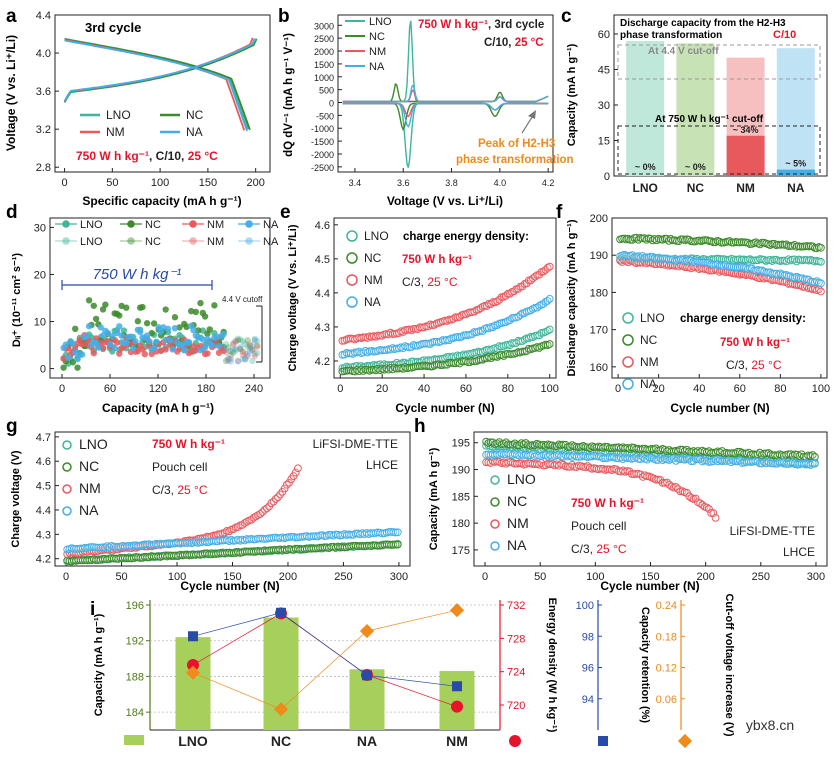 Image resolution: width=840 pixels, height=759 pixels. Describe the element at coordinates (499, 43) in the screenshot. I see `note-b-rate: C/10,` at that location.